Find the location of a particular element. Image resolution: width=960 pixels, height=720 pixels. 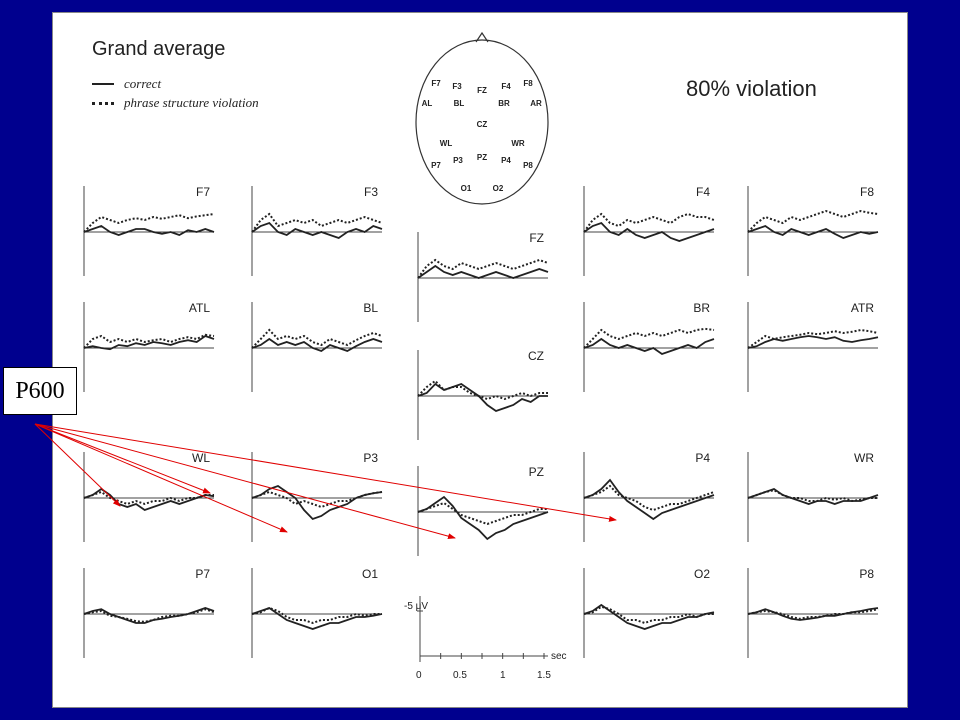

p600-arrows is located at coordinates (325, 481).